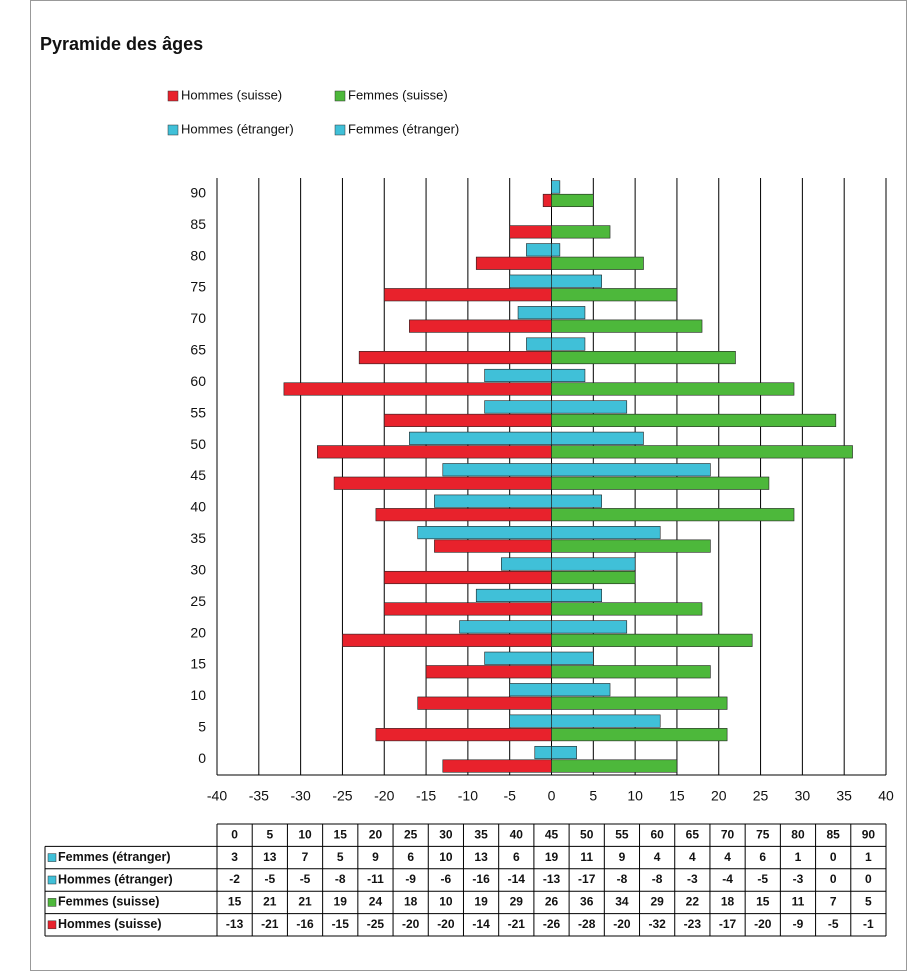 The width and height of the screenshot is (907, 973). What do you see at coordinates (481, 834) in the screenshot?
I see `table-header: 35` at bounding box center [481, 834].